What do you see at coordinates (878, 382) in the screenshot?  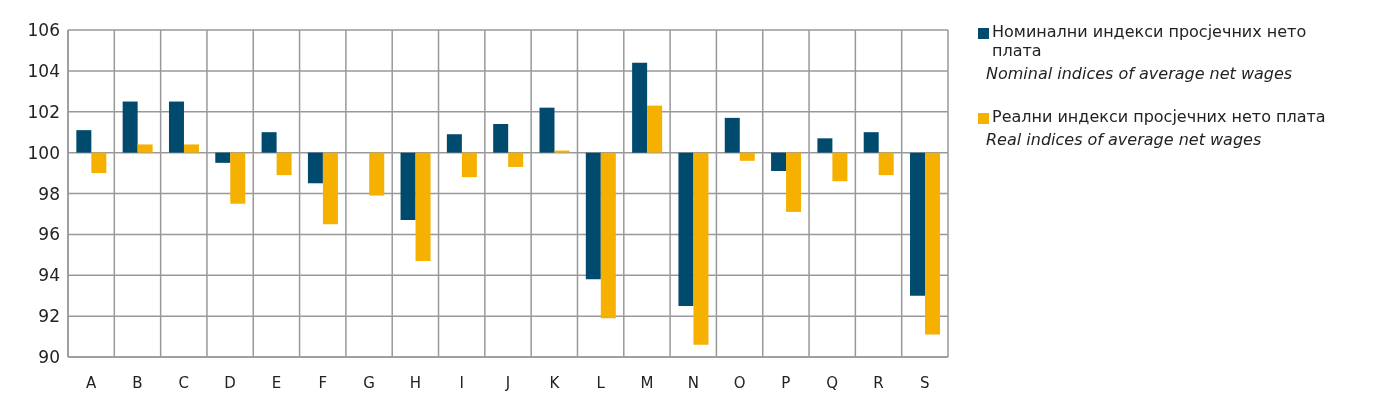 I see `x-tick-label: R` at bounding box center [878, 382].